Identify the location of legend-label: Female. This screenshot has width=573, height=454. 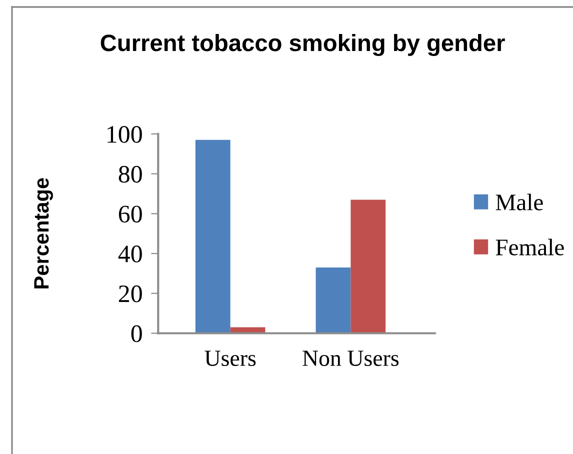
(530, 247).